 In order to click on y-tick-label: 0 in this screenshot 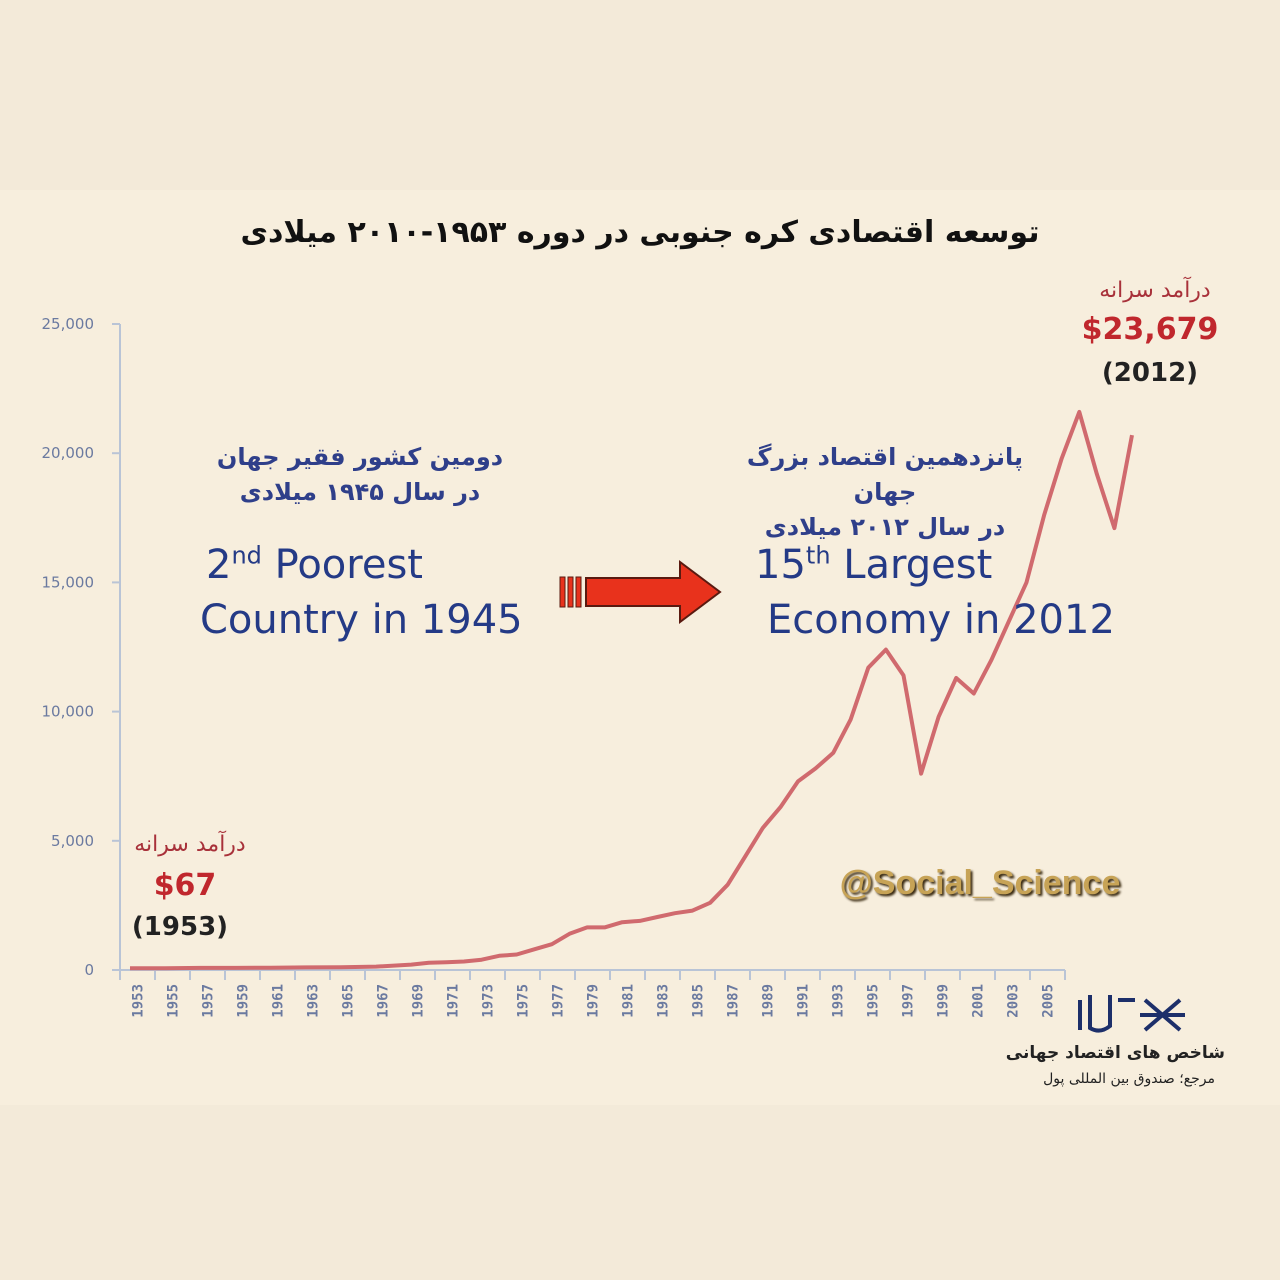, I will do `click(89, 970)`.